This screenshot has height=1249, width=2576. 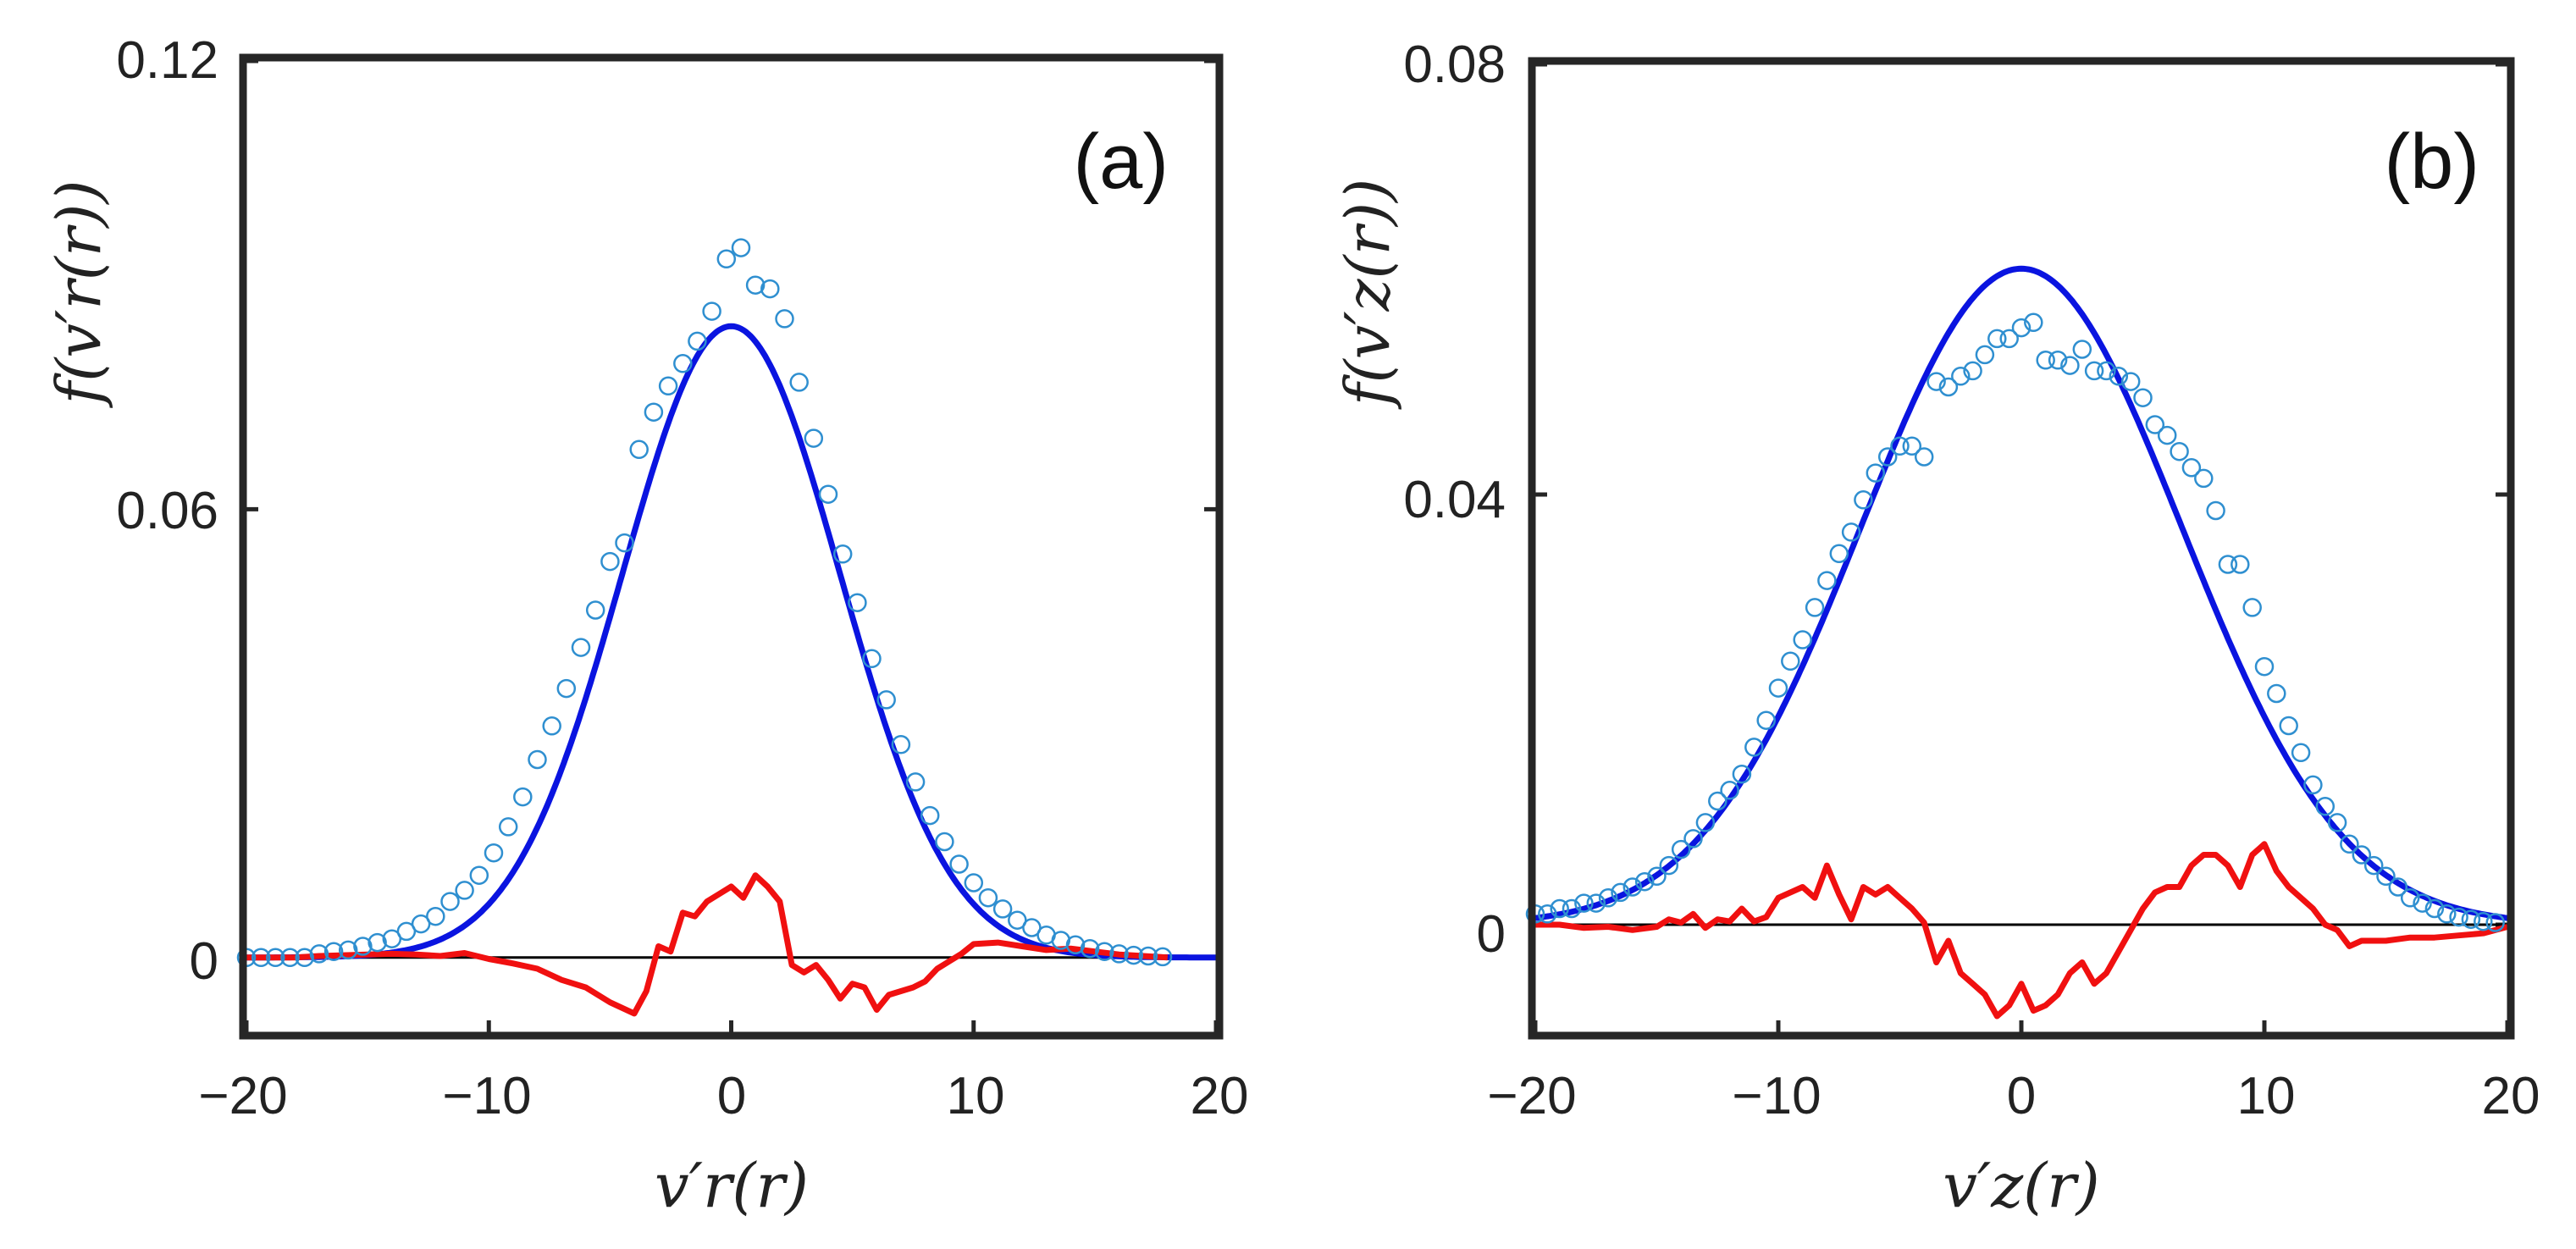 I want to click on panel-label-a: (a), so click(x=1122, y=162).